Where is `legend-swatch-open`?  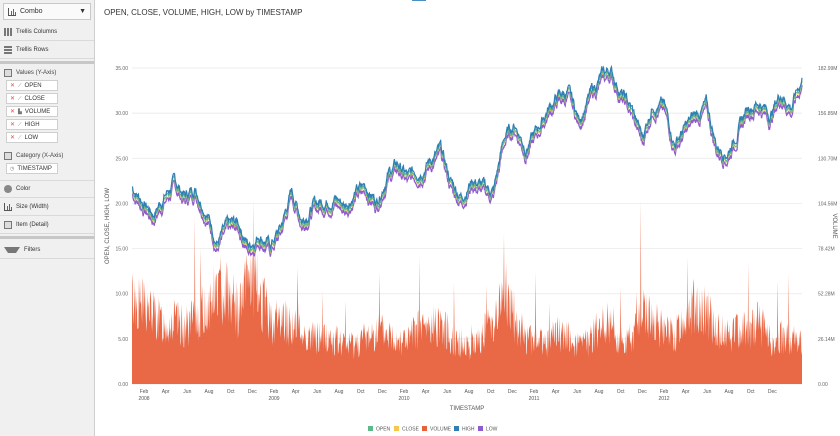
legend-swatch-open is located at coordinates (370, 428).